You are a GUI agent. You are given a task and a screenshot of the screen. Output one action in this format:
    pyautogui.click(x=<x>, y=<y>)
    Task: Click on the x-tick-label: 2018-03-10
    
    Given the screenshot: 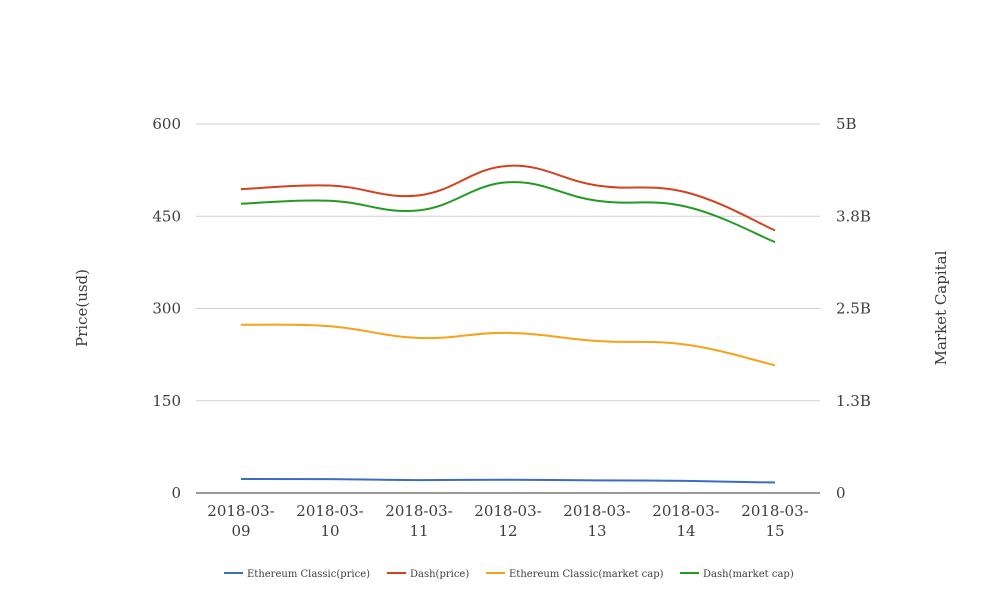 What is the action you would take?
    pyautogui.click(x=329, y=521)
    